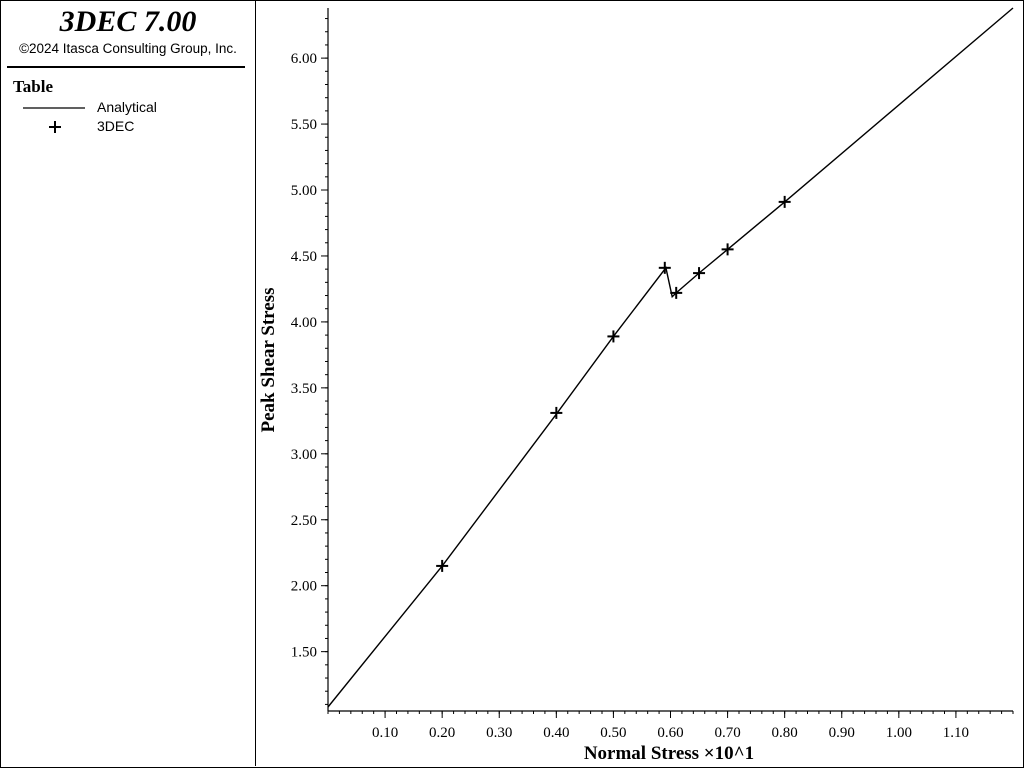  I want to click on x-tick-label: 0.20, so click(442, 733).